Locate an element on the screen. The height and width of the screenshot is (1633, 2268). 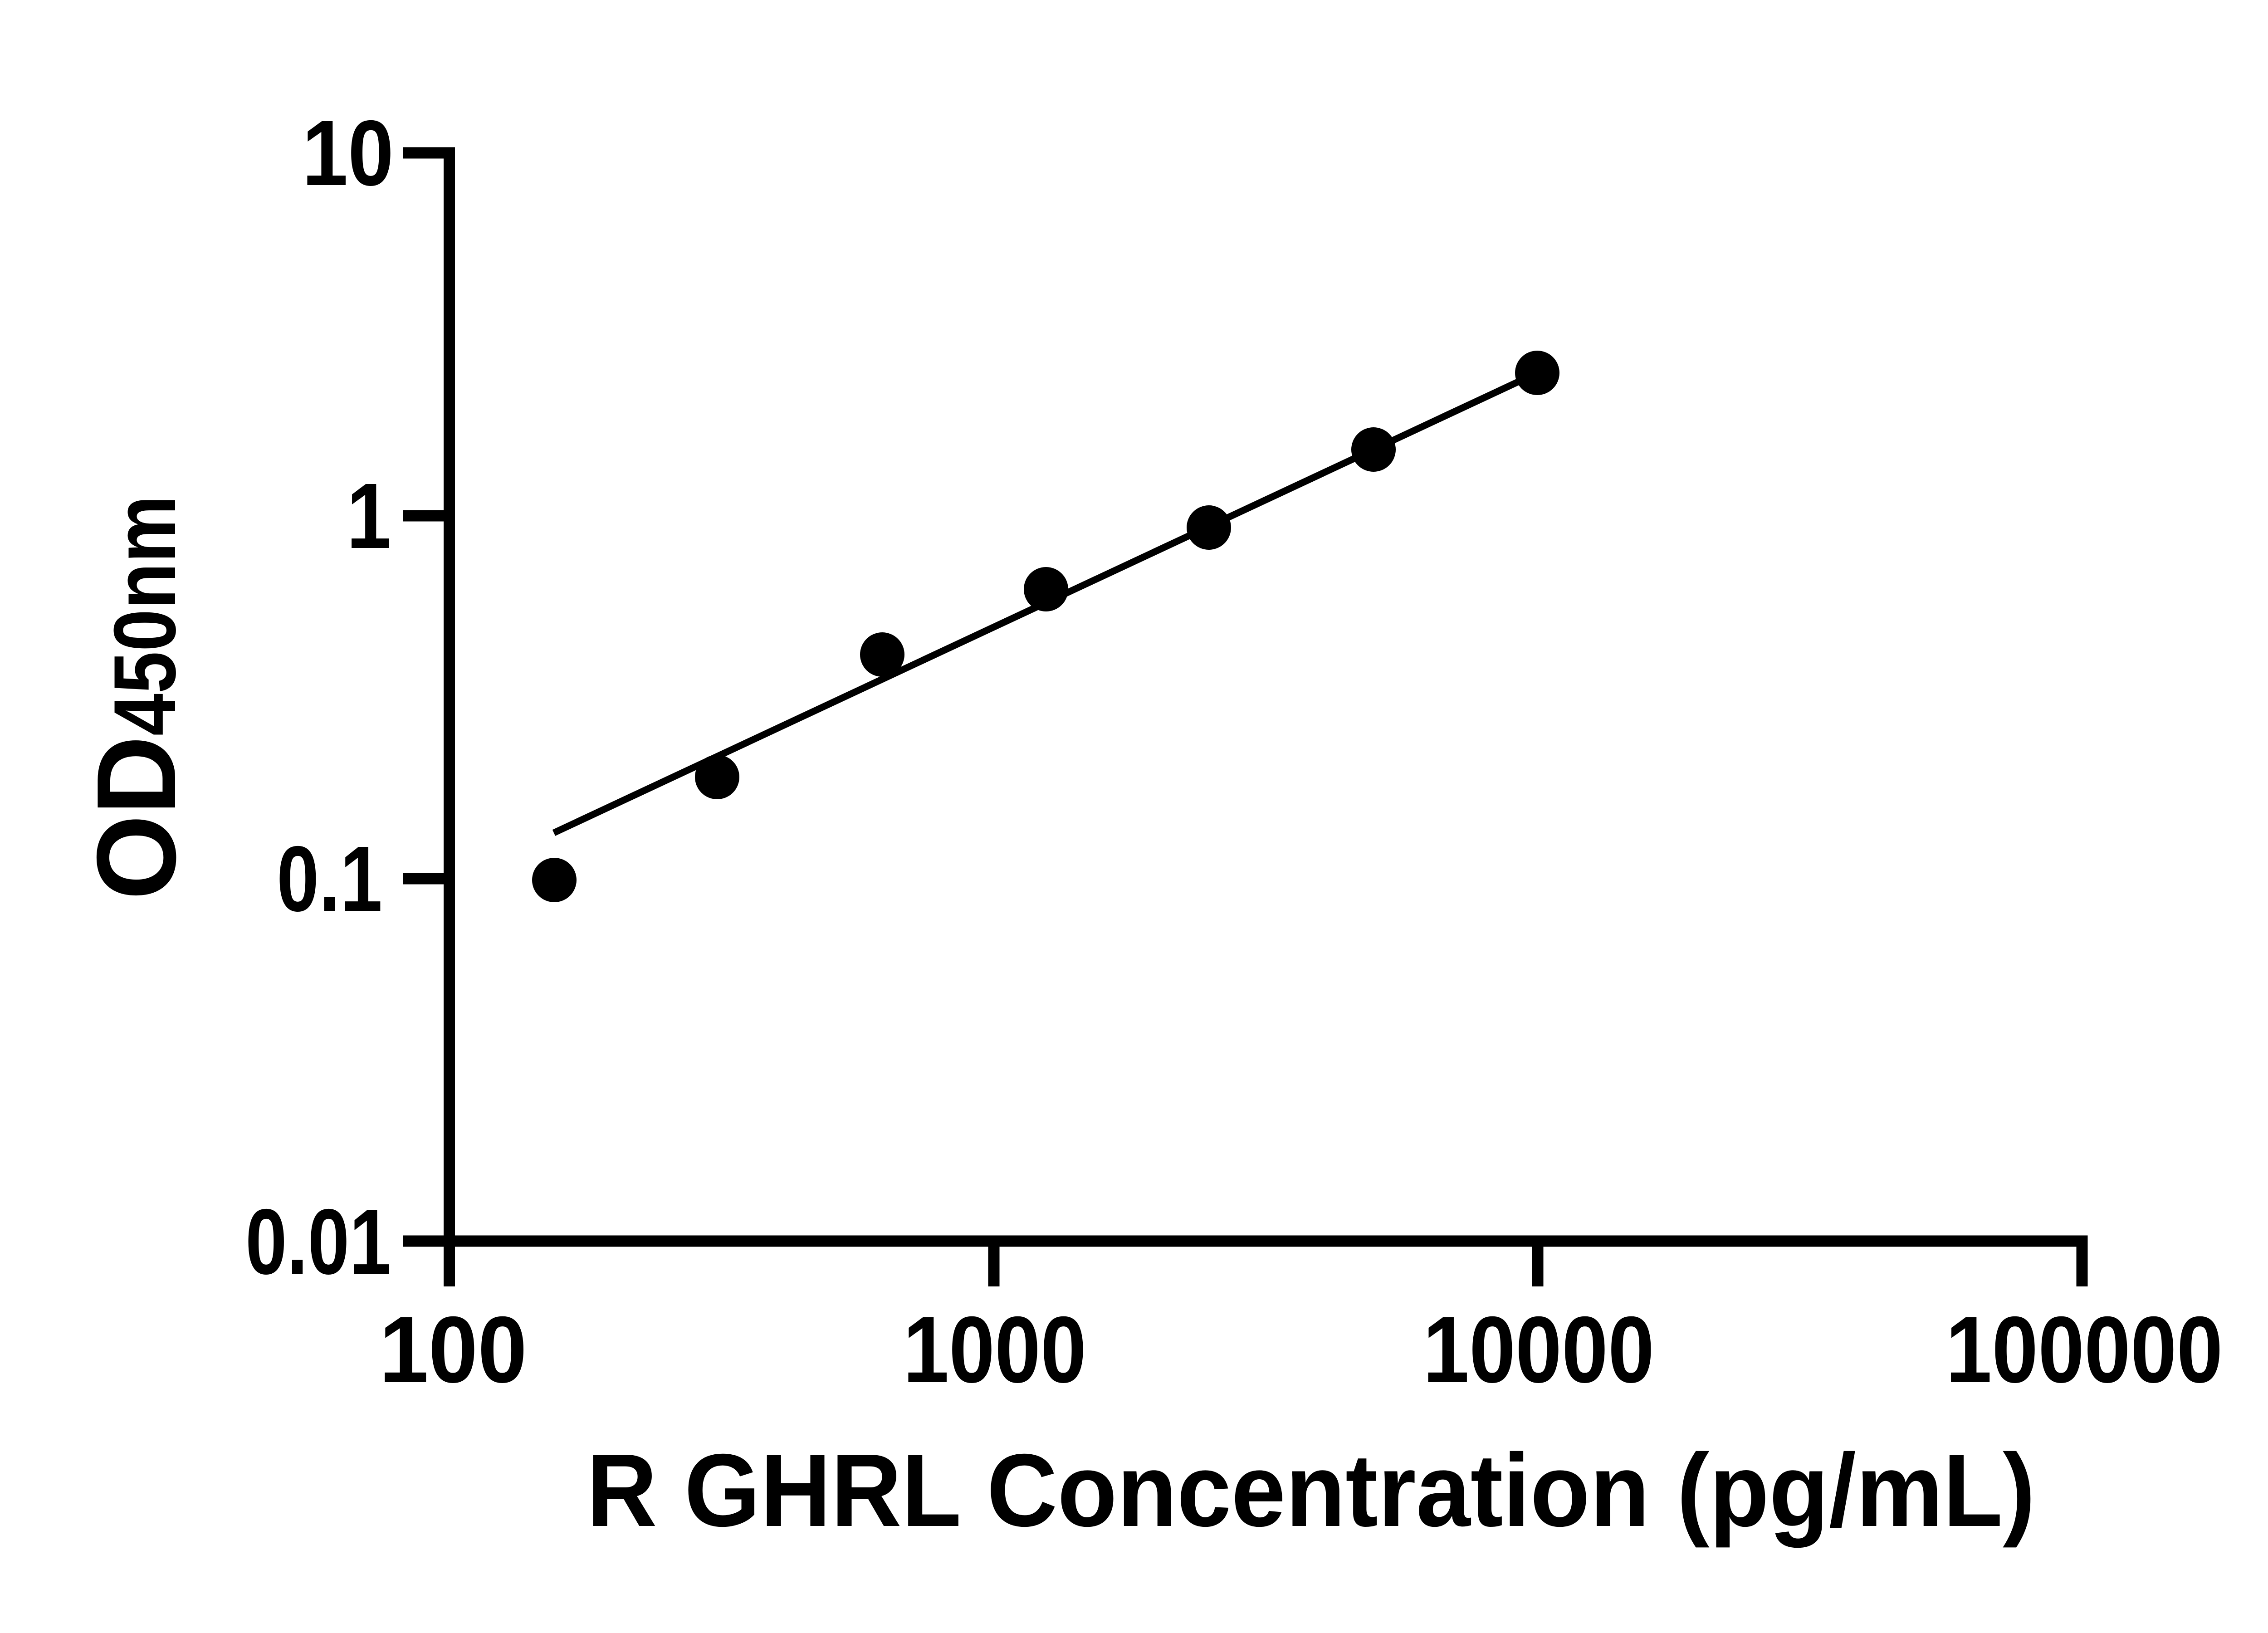
svg-text: 10000 is located at coordinates (1539, 1350).